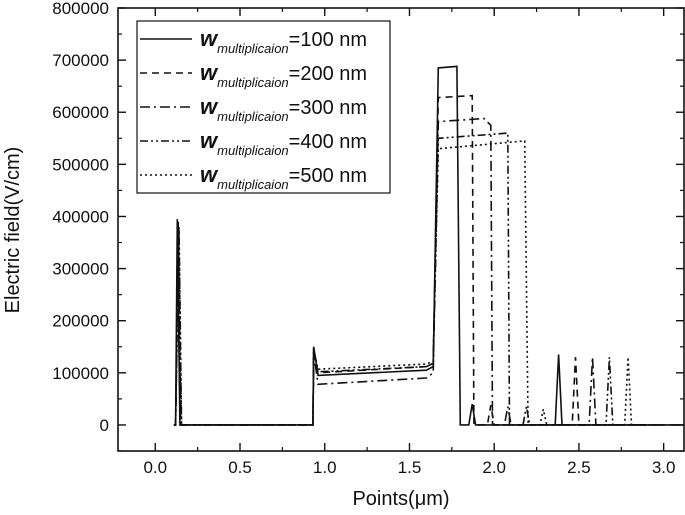 Image resolution: width=685 pixels, height=515 pixels. Describe the element at coordinates (240, 467) in the screenshot. I see `x-tick-label: 0.5` at that location.